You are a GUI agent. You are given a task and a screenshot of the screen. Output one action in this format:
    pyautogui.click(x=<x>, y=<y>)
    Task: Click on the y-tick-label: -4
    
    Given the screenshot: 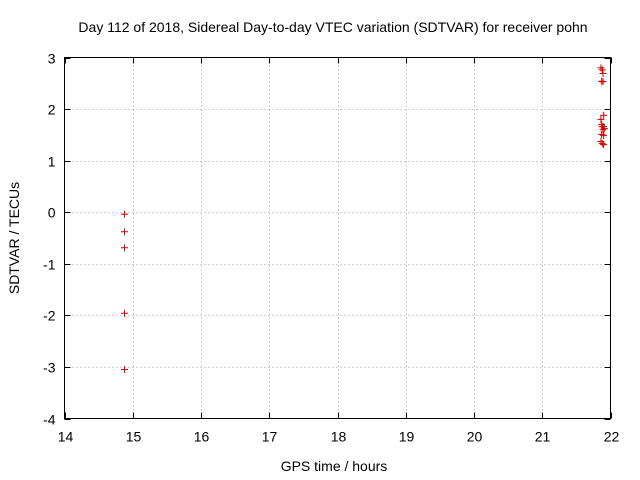 What is the action you would take?
    pyautogui.click(x=49, y=420)
    